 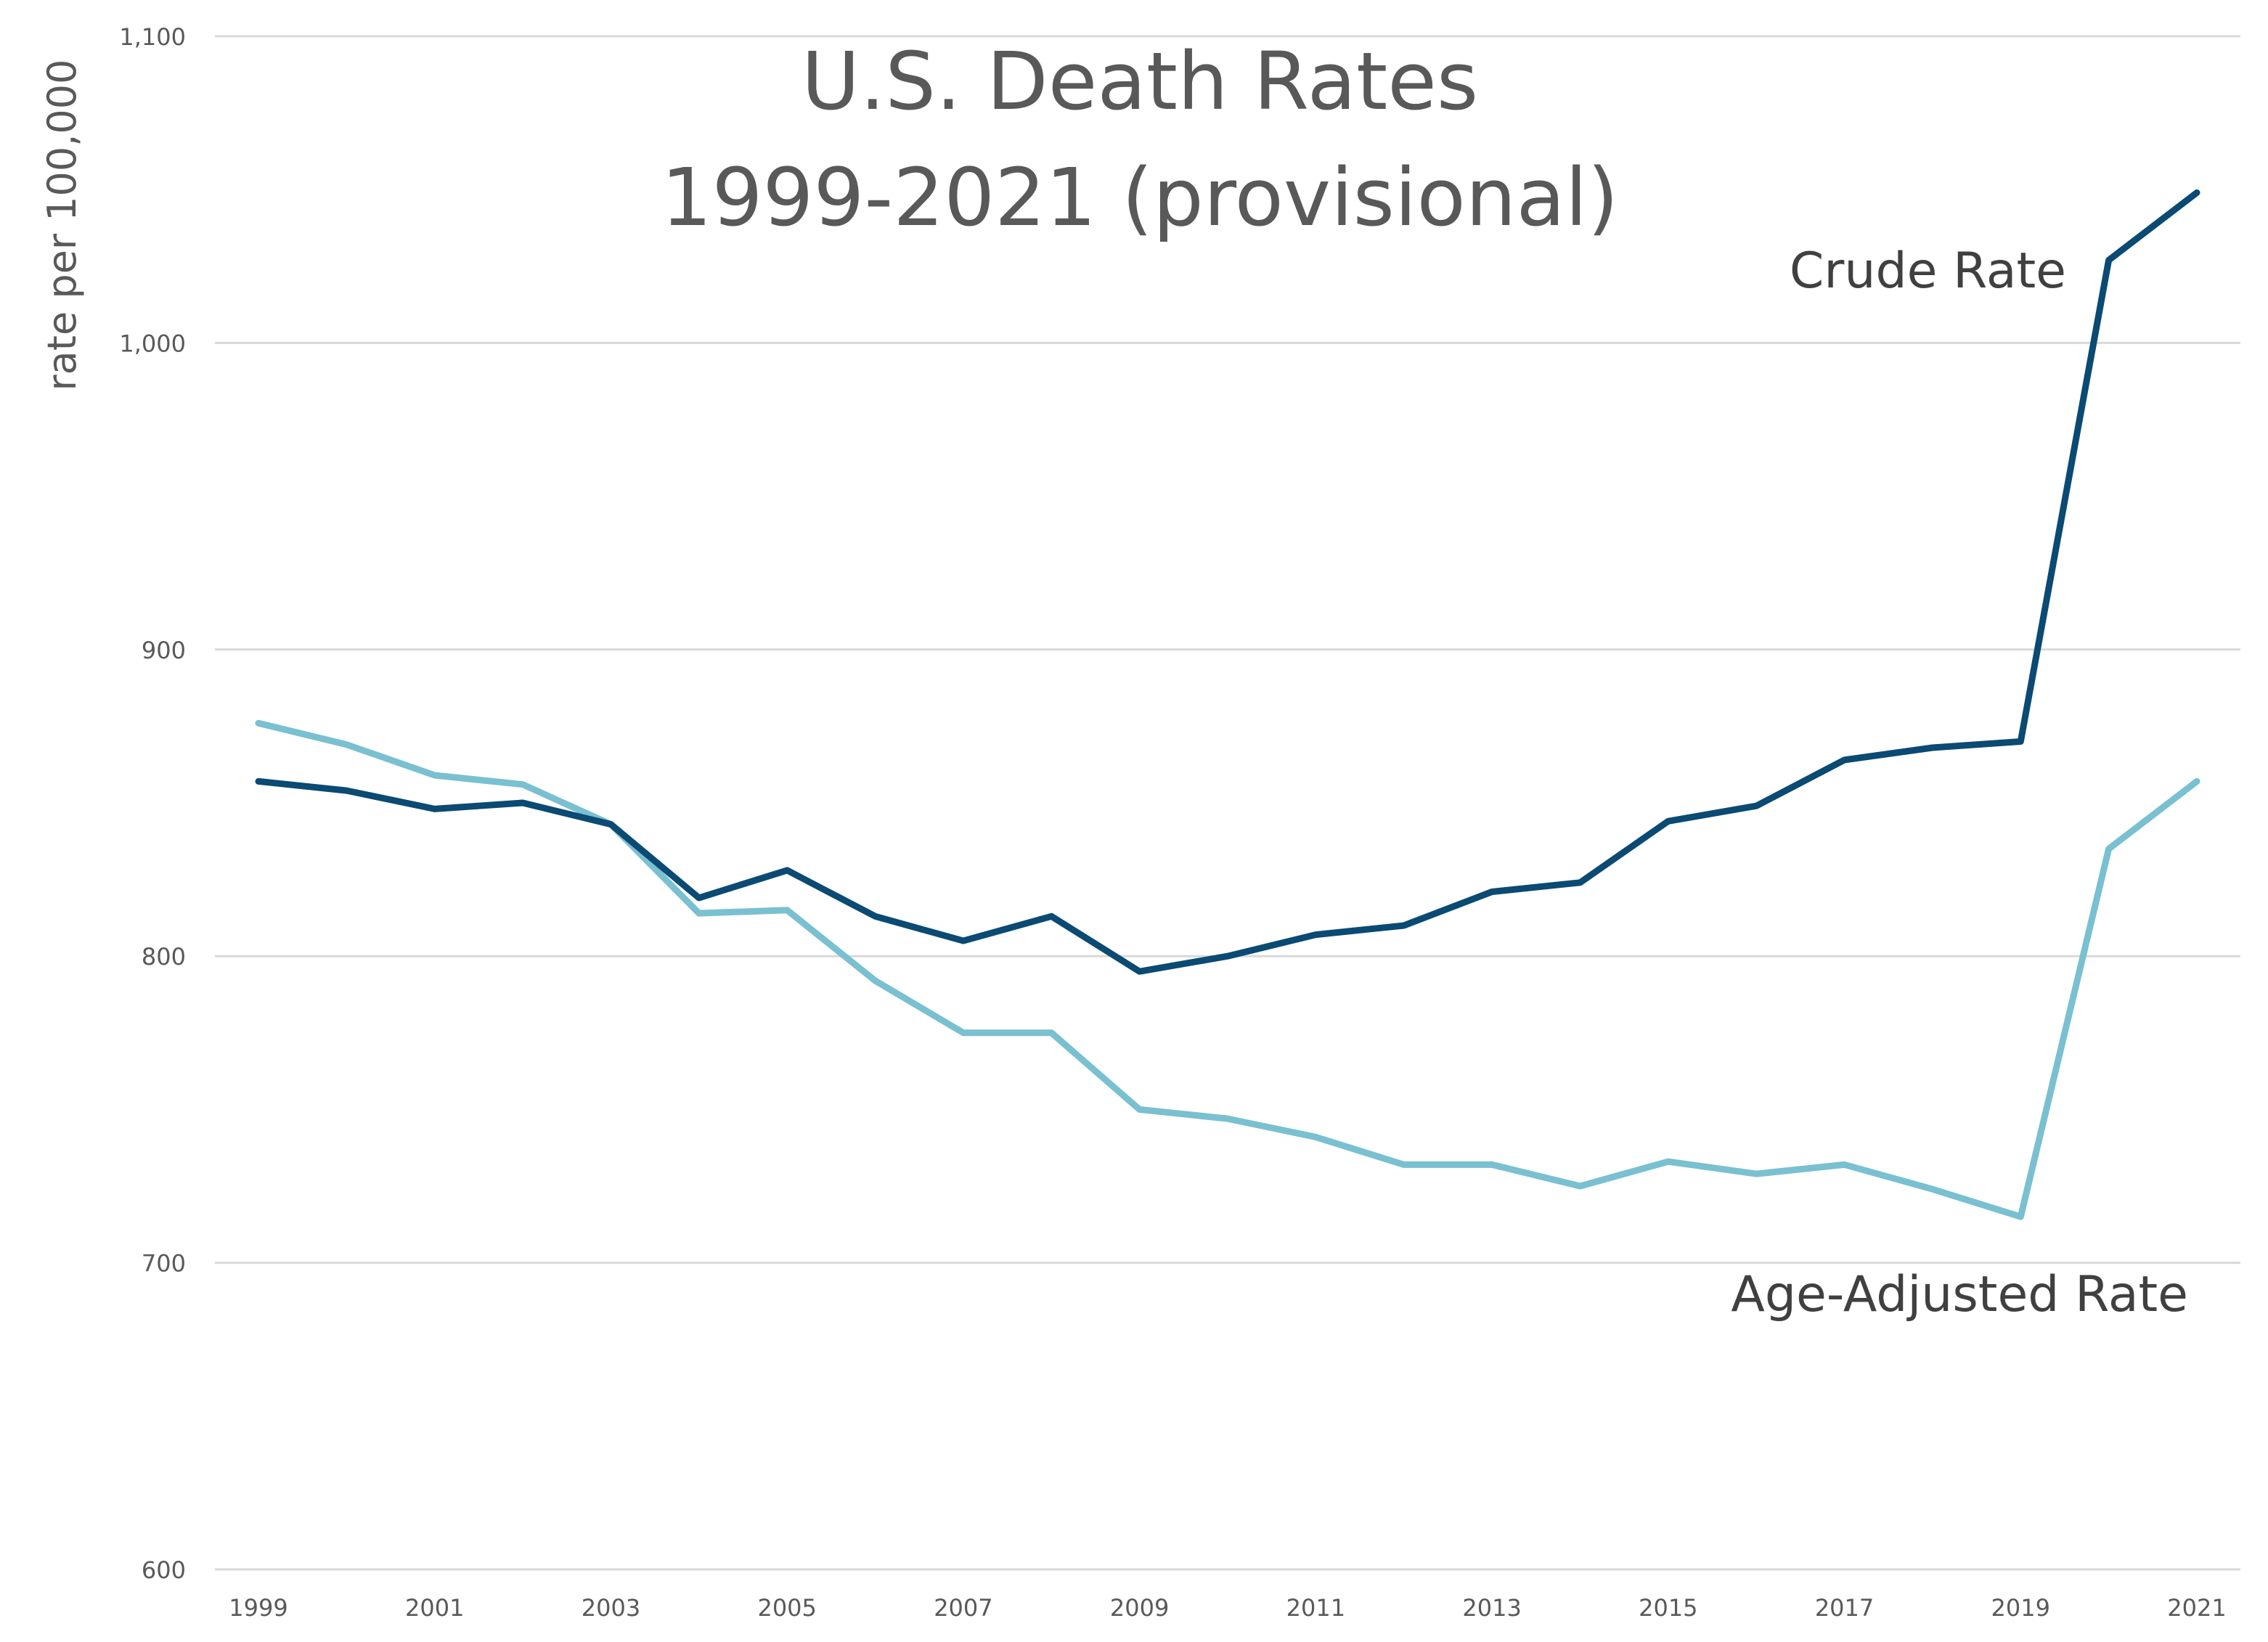 I want to click on x-tick-label: 2003, so click(x=611, y=1608).